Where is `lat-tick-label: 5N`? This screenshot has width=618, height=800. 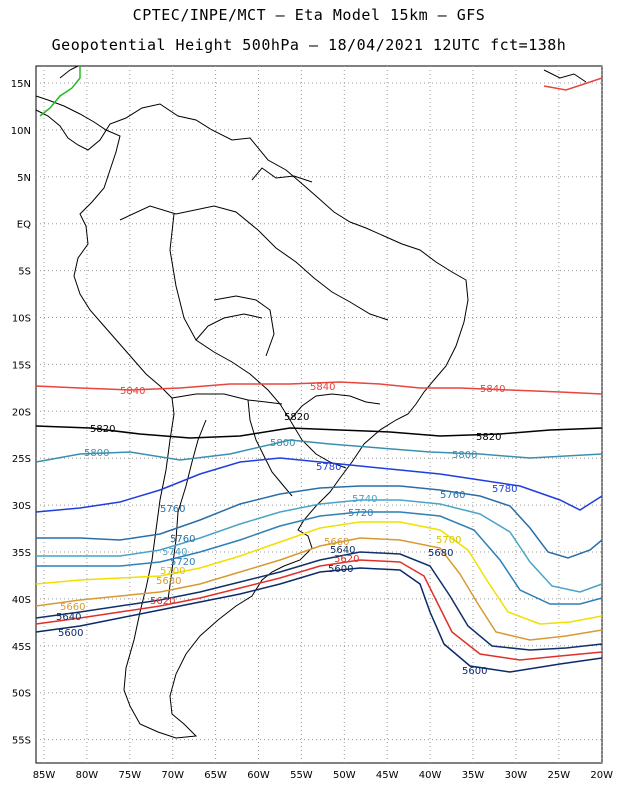 lat-tick-label: 5N is located at coordinates (24, 178).